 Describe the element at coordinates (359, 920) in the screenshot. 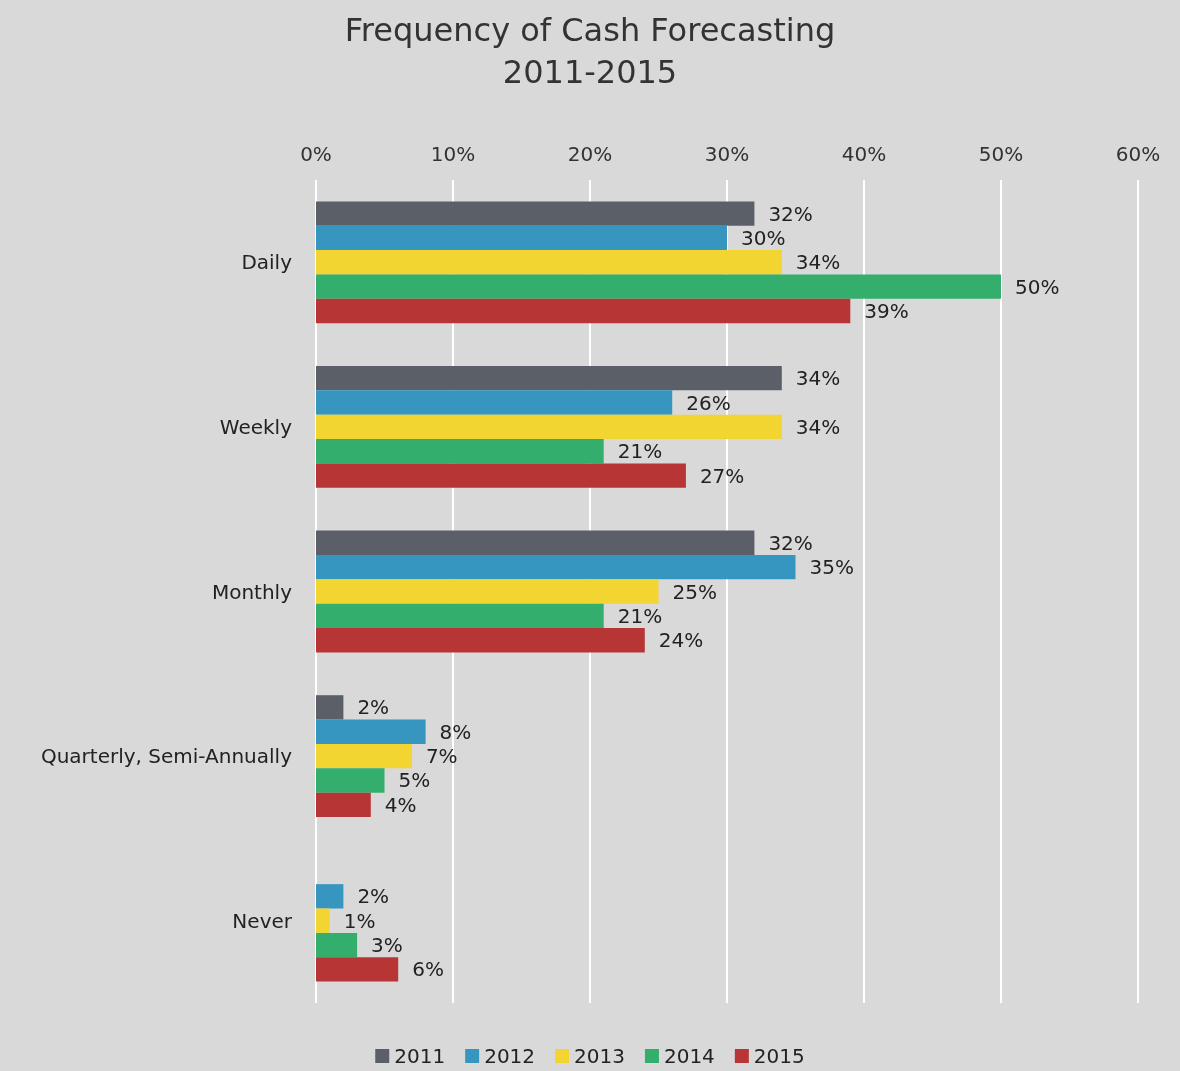

I see `data-label: 1%` at that location.